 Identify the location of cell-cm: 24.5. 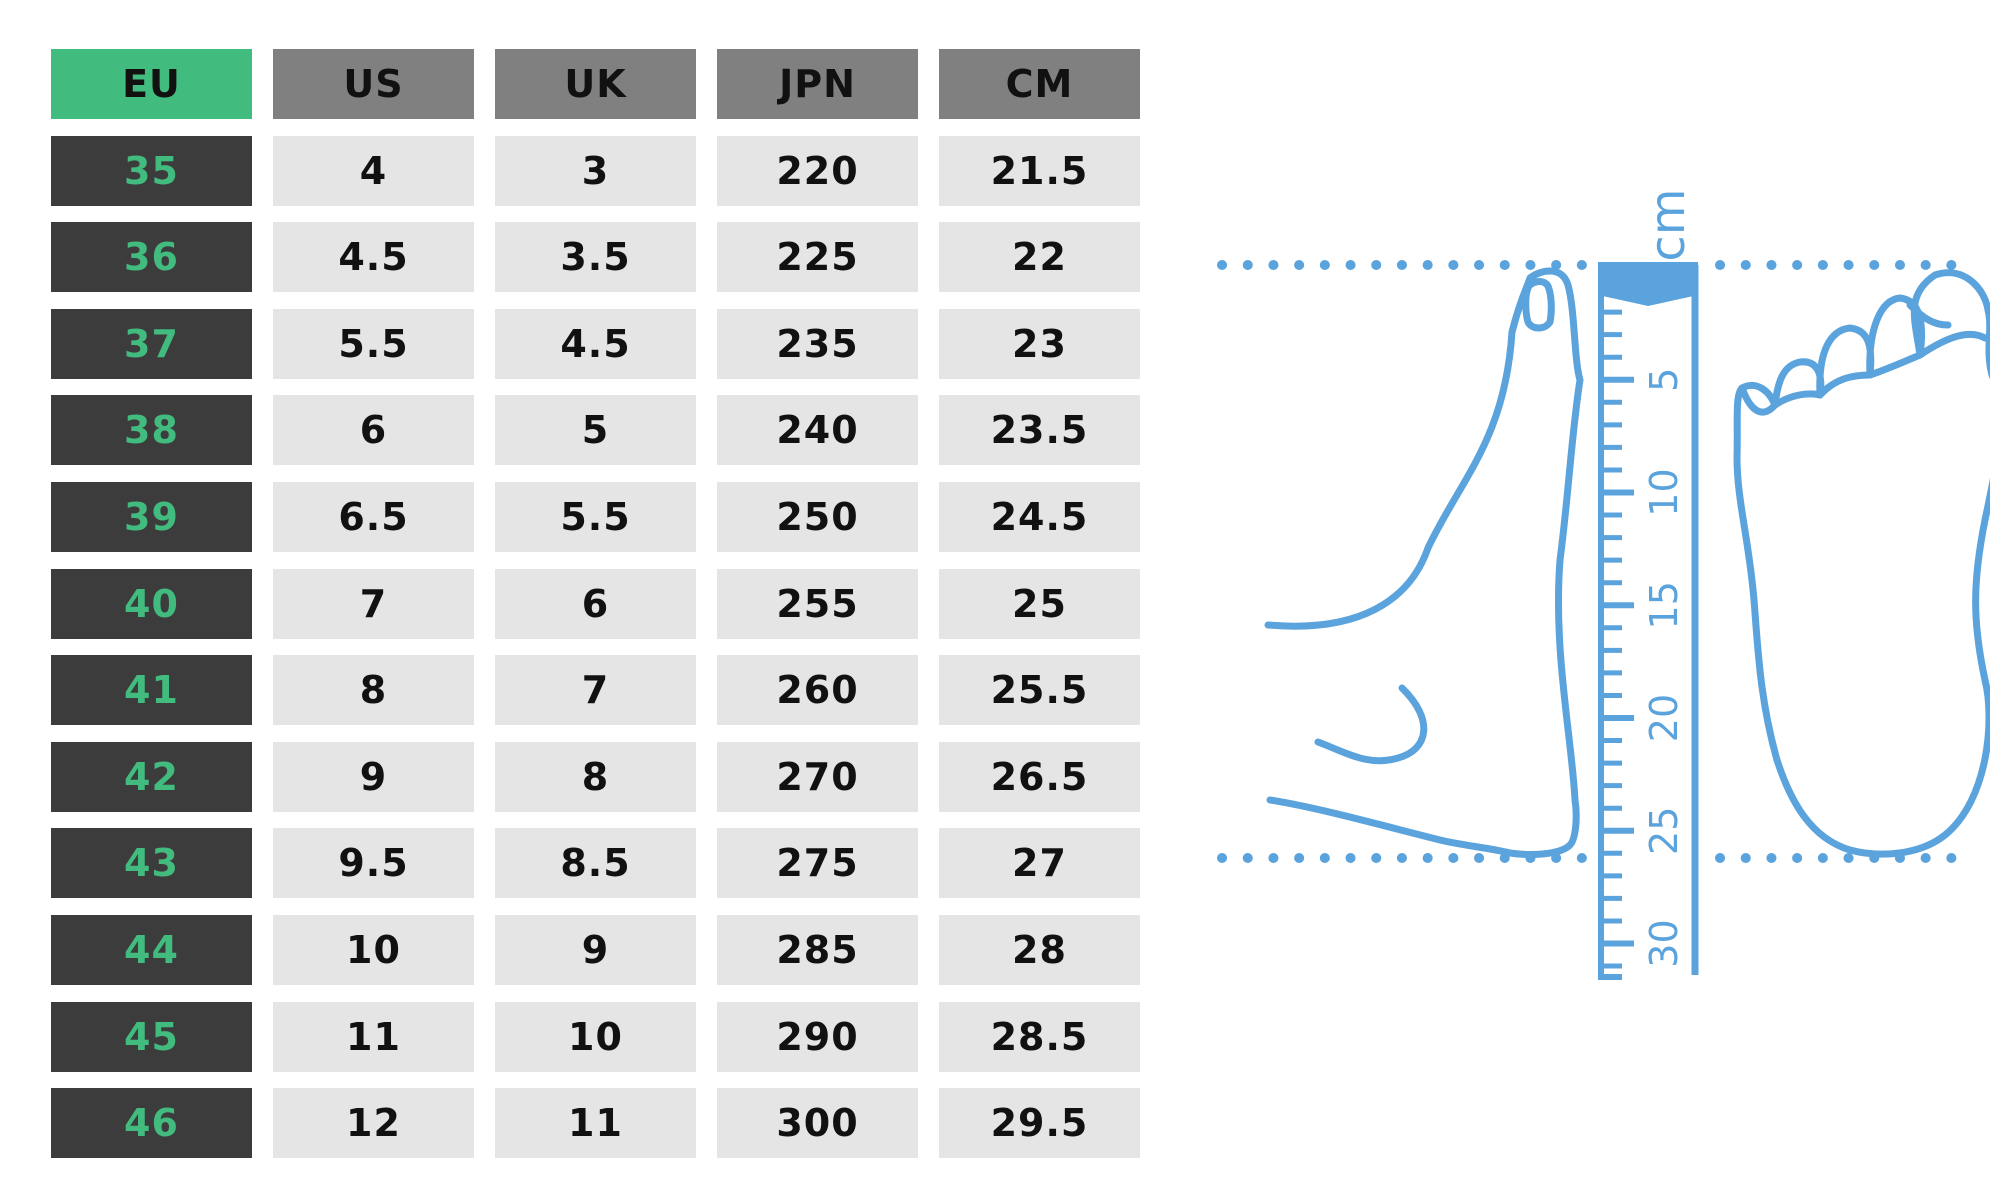
(1039, 516).